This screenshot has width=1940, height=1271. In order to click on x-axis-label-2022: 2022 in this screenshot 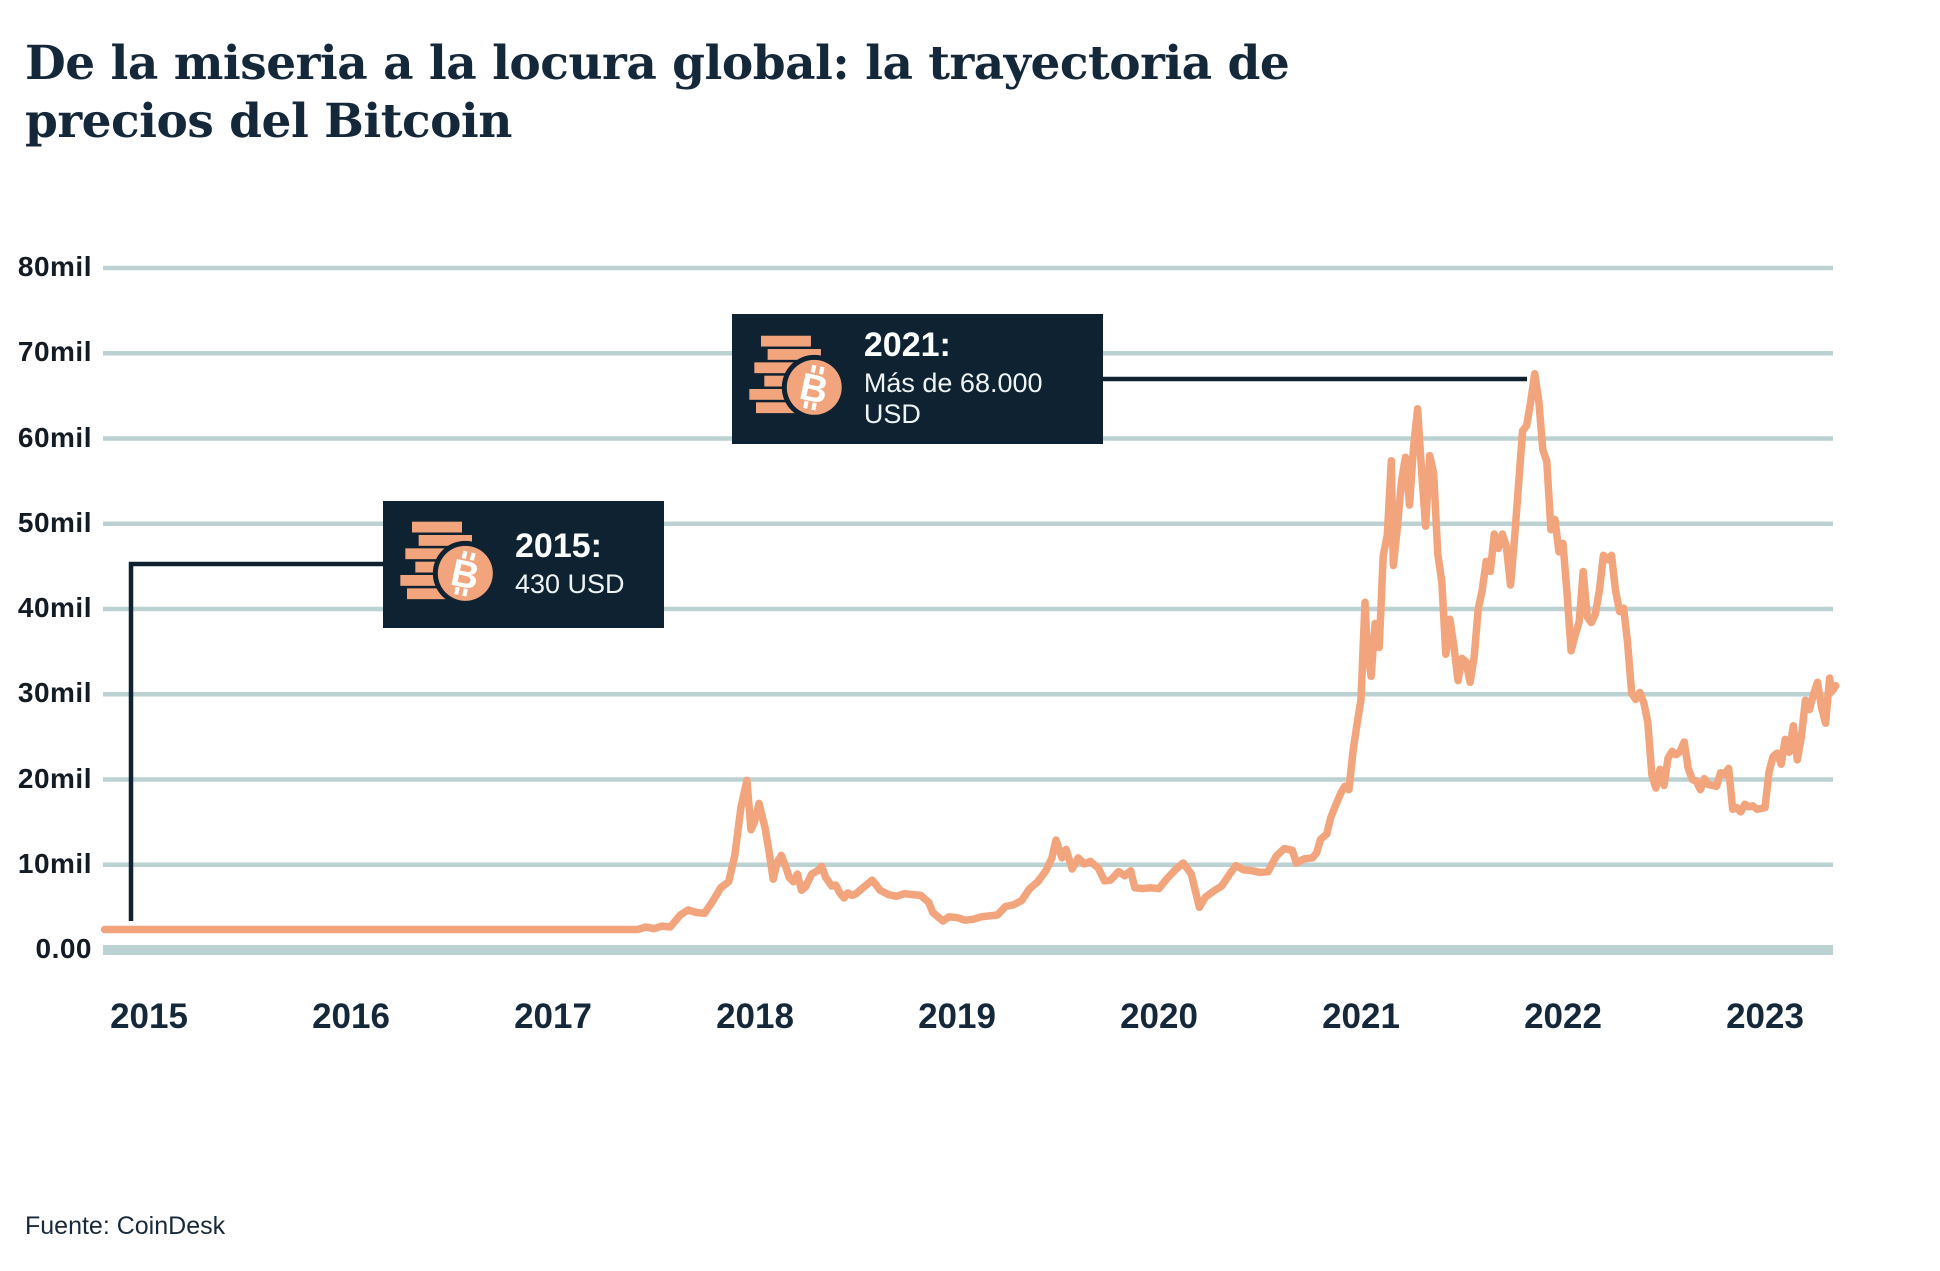, I will do `click(1563, 1016)`.